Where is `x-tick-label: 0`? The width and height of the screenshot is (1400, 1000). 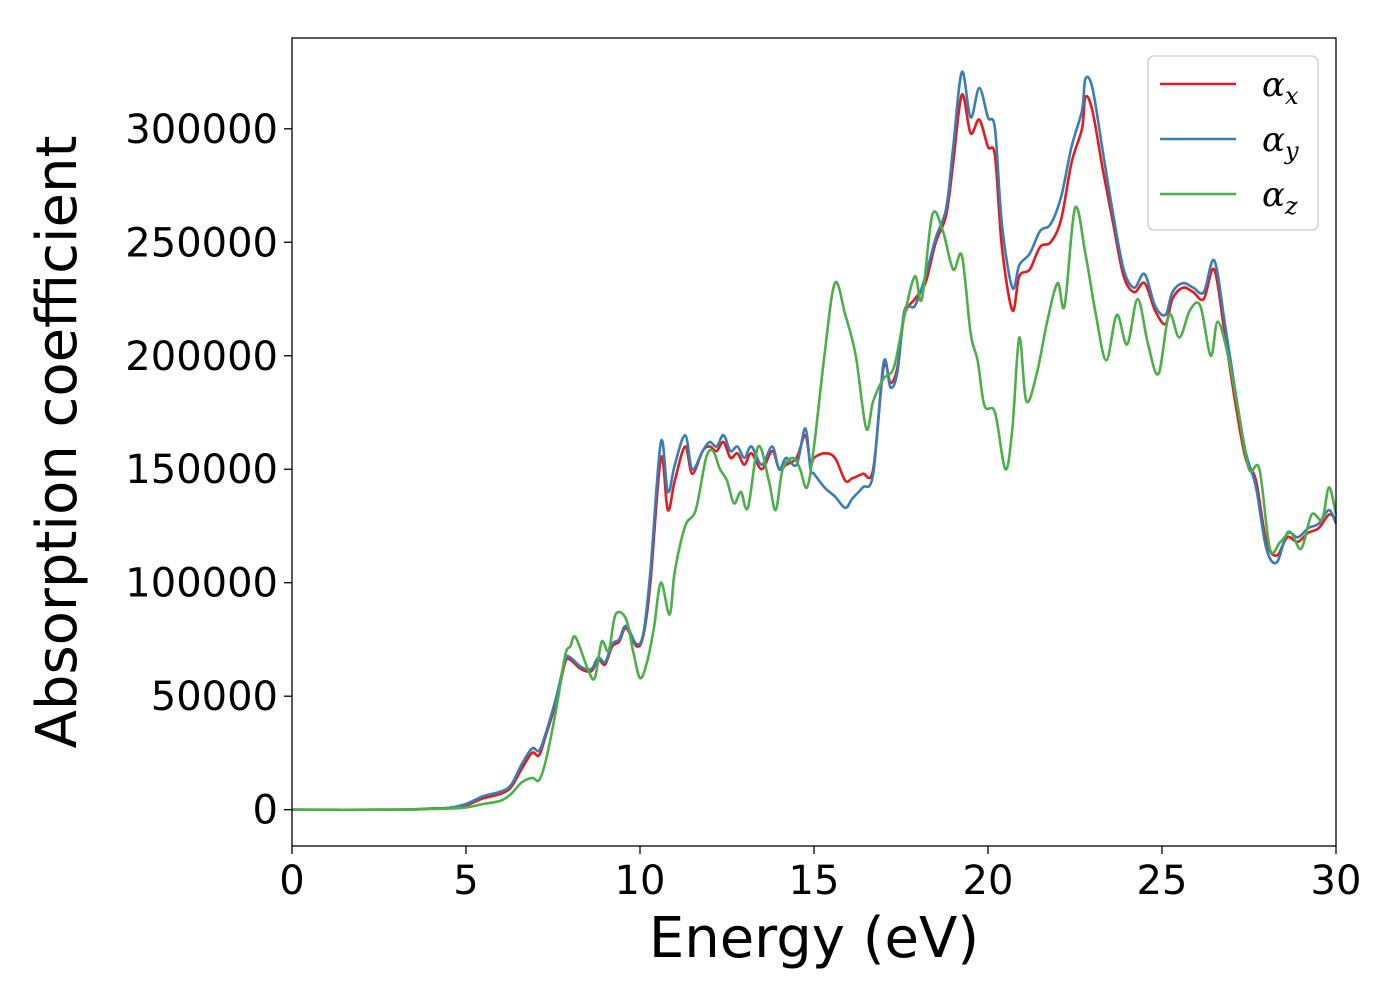 x-tick-label: 0 is located at coordinates (291, 881).